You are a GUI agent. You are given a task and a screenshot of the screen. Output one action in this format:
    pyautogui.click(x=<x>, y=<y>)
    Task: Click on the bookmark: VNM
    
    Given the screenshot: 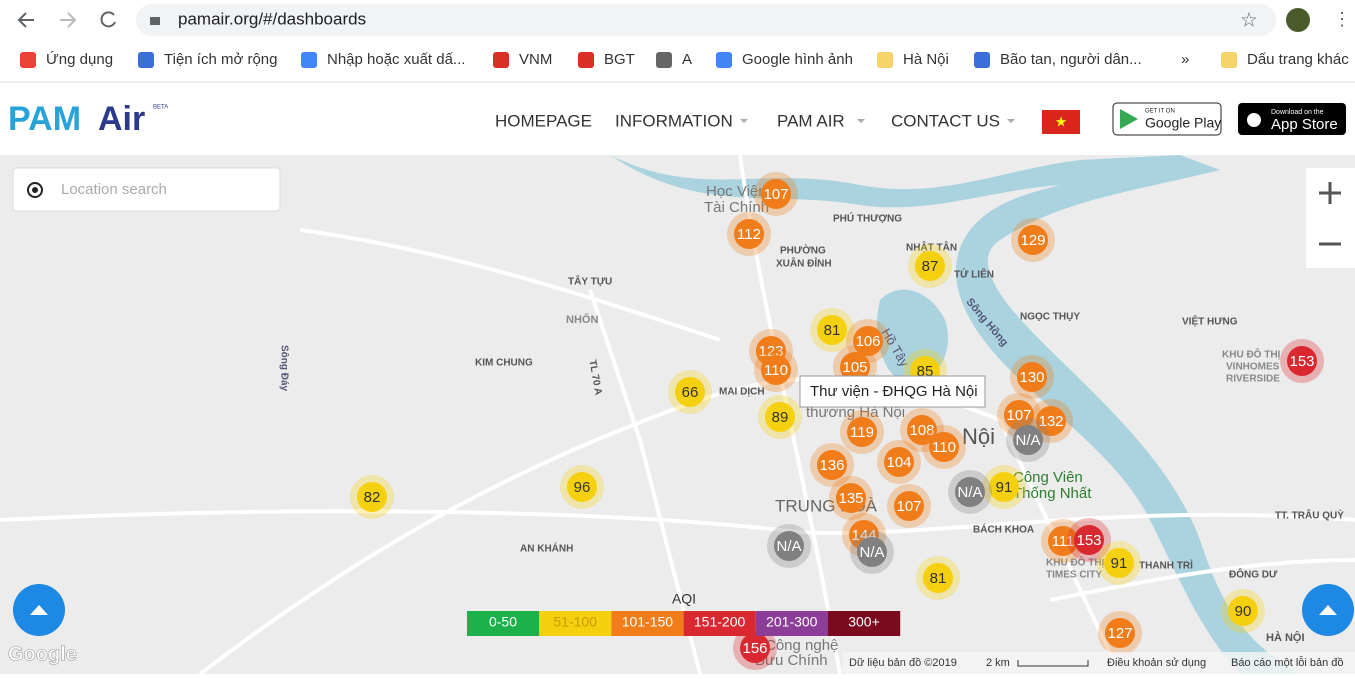 What is the action you would take?
    pyautogui.click(x=535, y=59)
    